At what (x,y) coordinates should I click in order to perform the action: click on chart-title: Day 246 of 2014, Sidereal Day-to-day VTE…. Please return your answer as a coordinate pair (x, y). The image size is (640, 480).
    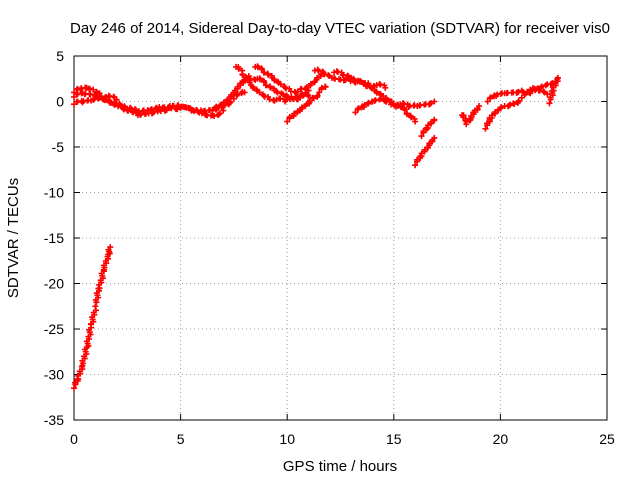
    Looking at the image, I should click on (340, 28).